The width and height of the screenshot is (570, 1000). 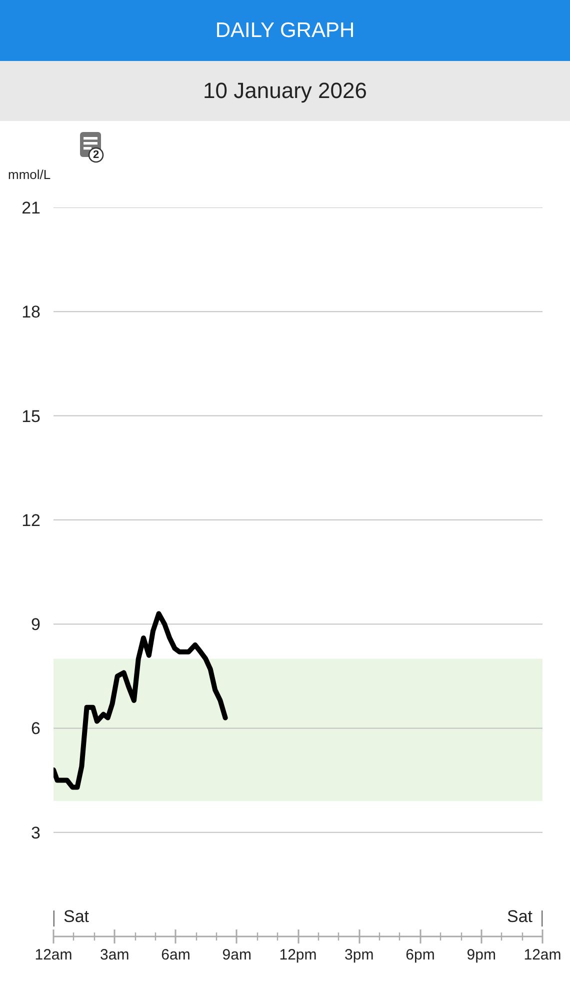 What do you see at coordinates (31, 416) in the screenshot?
I see `y-tick-label: 15` at bounding box center [31, 416].